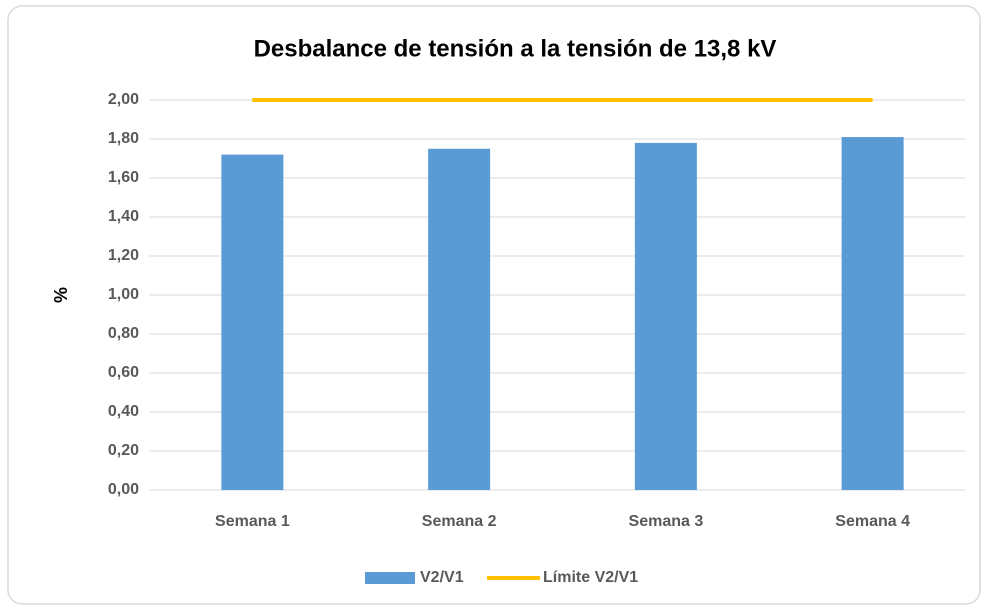 The width and height of the screenshot is (985, 607). I want to click on y-tick-label: 0,20, so click(123, 450).